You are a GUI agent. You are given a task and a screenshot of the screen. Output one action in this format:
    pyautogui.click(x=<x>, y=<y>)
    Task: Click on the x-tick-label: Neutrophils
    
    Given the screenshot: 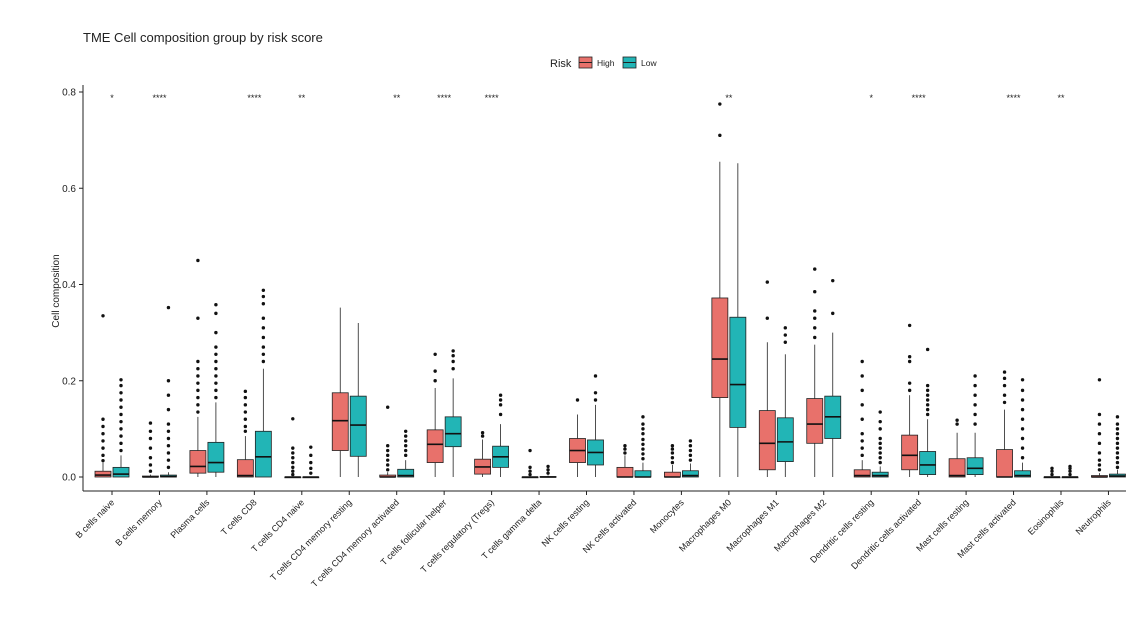 What is the action you would take?
    pyautogui.click(x=1094, y=517)
    